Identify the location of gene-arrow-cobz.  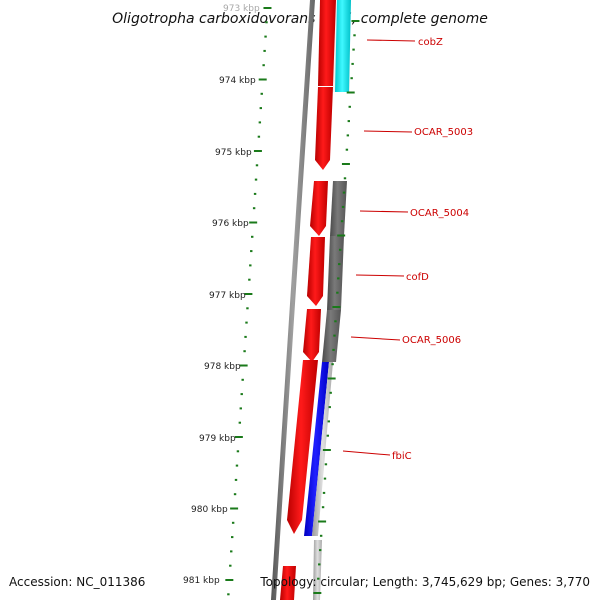
(343, 46).